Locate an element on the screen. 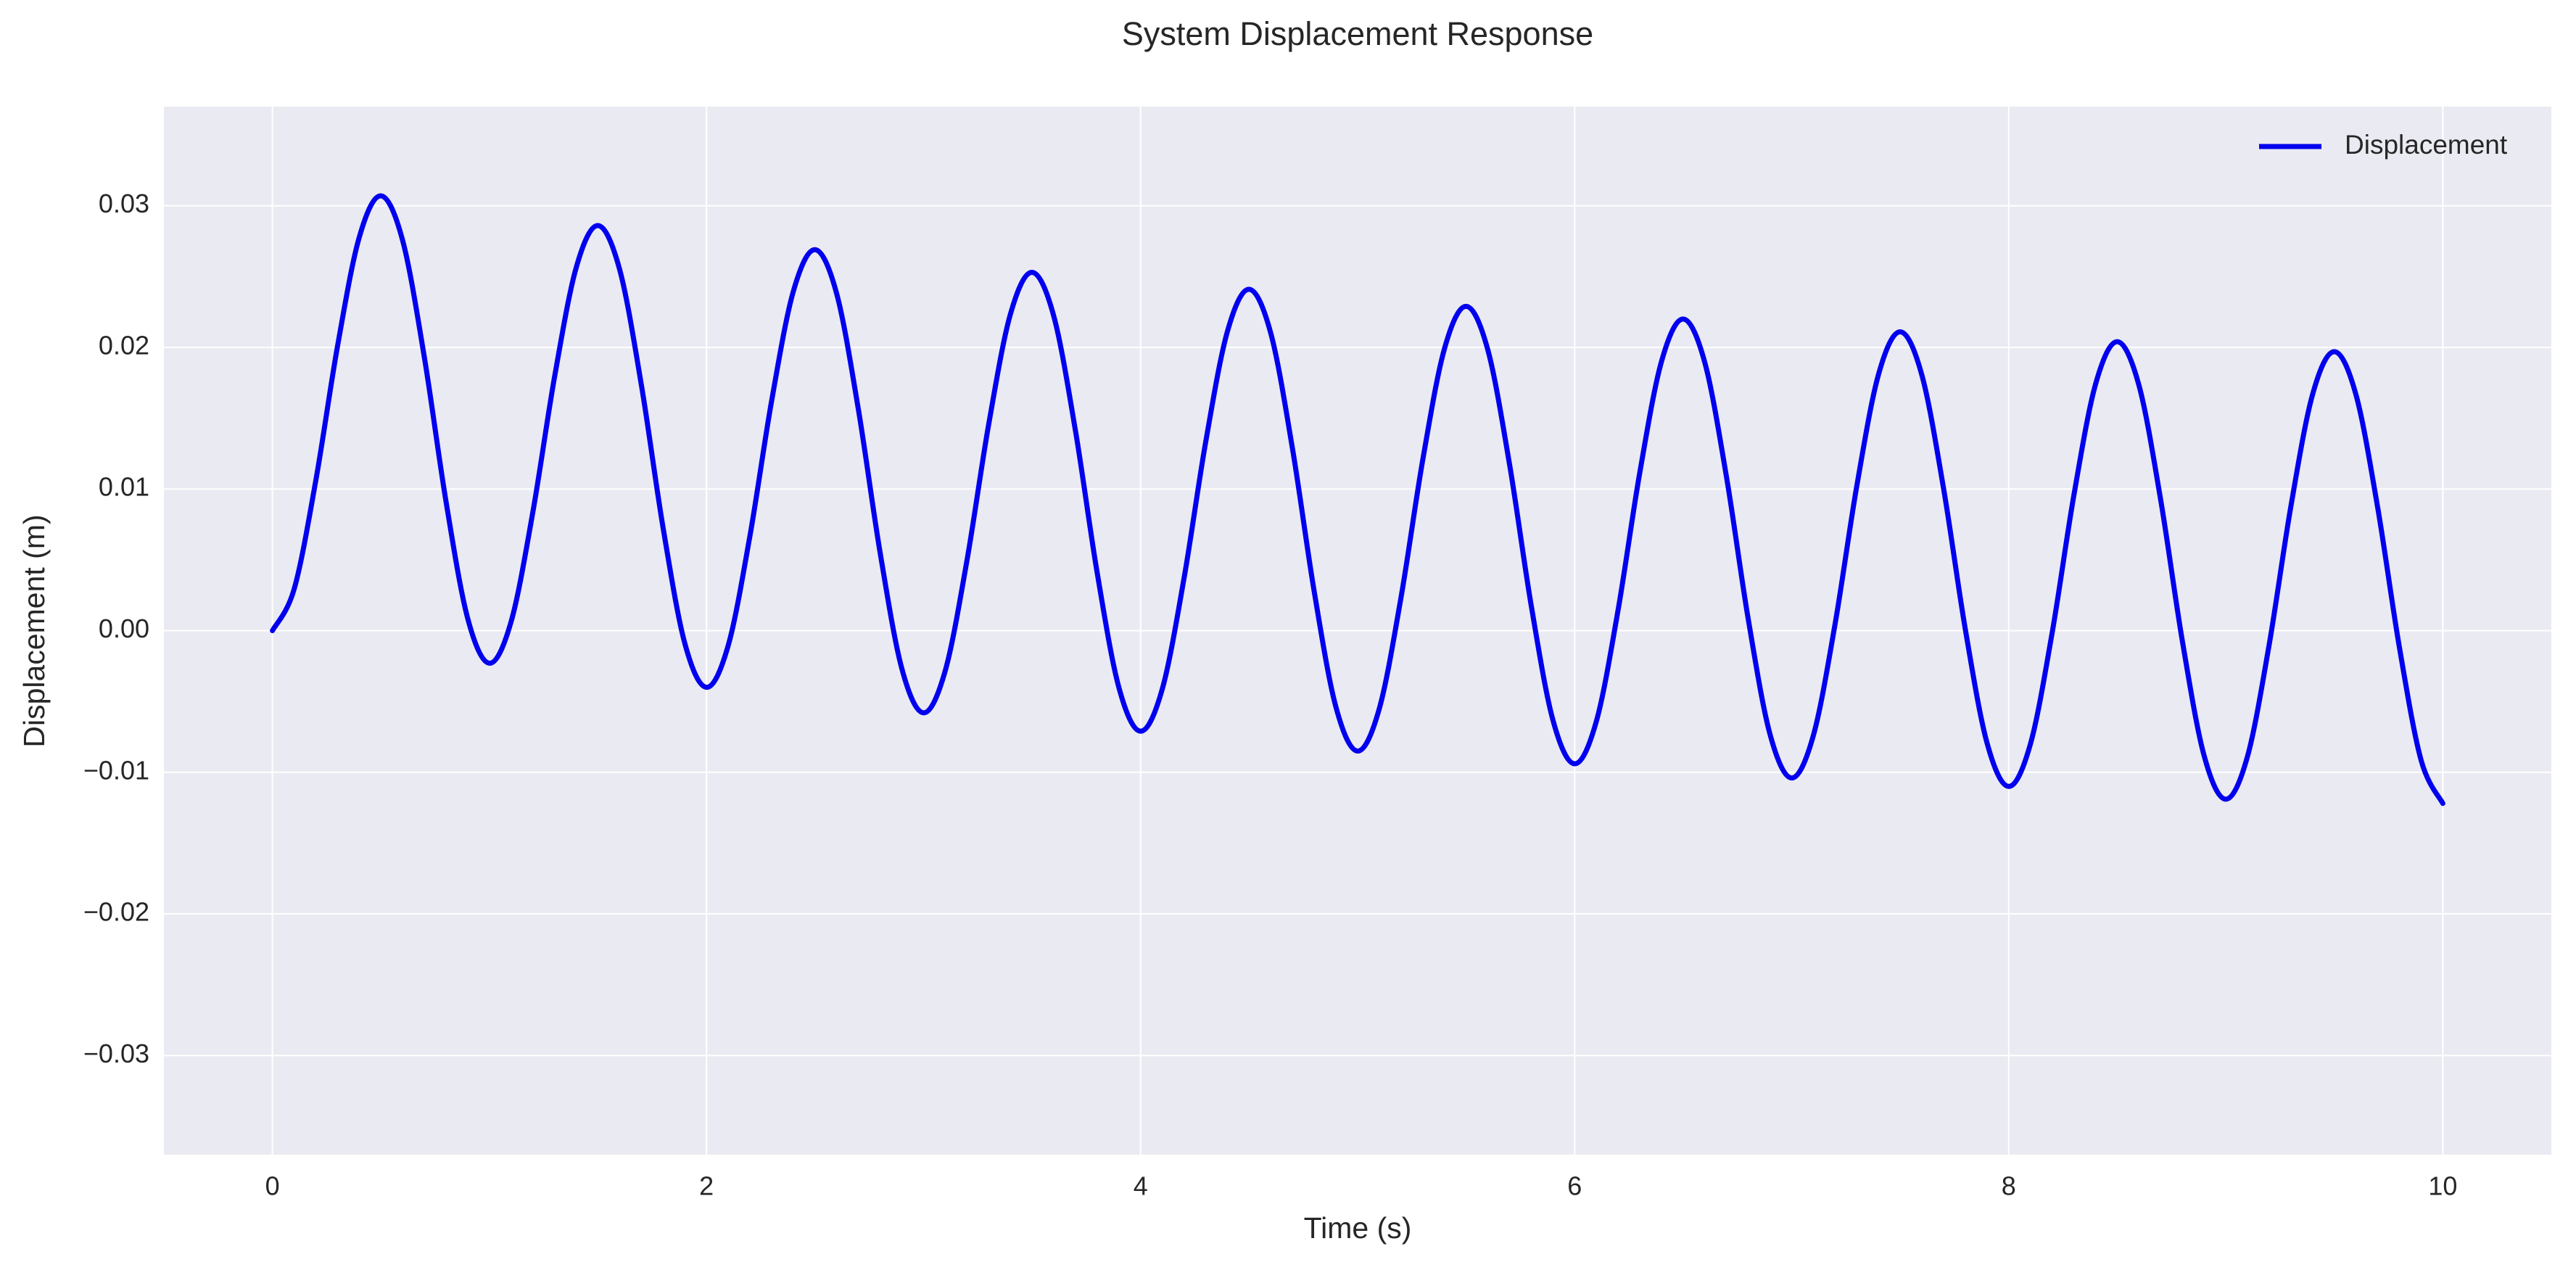  y-tick-label: 0.02 is located at coordinates (124, 345).